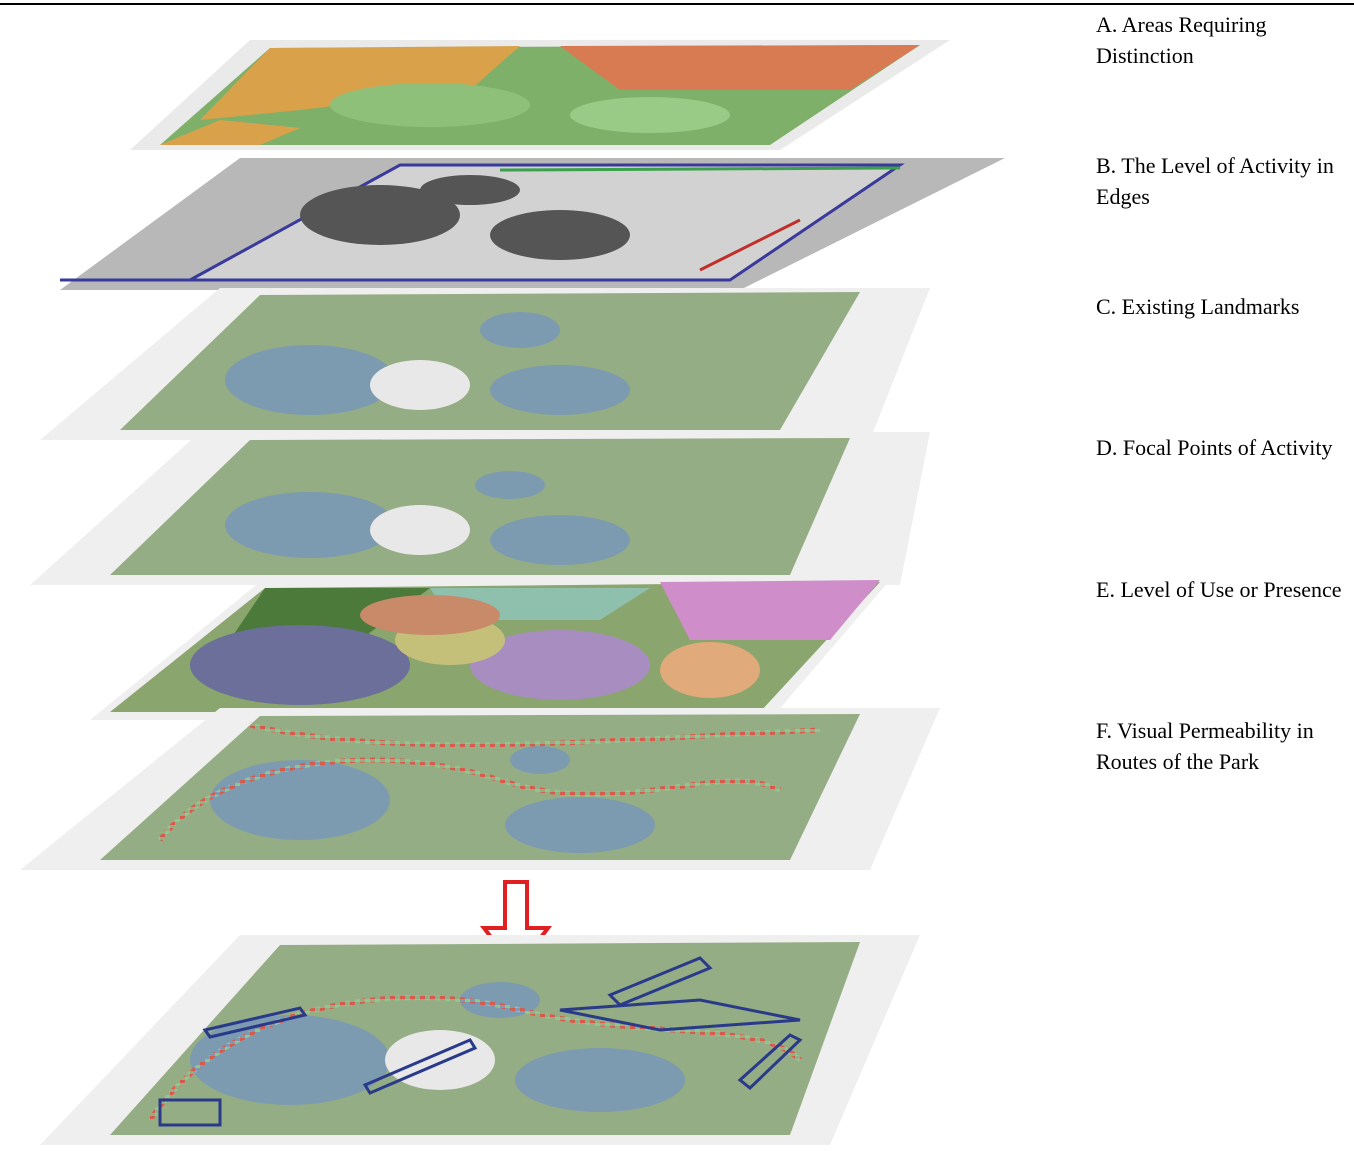 The height and width of the screenshot is (1151, 1354). I want to click on layer-label: D. Focal Points of Activity, so click(1214, 447).